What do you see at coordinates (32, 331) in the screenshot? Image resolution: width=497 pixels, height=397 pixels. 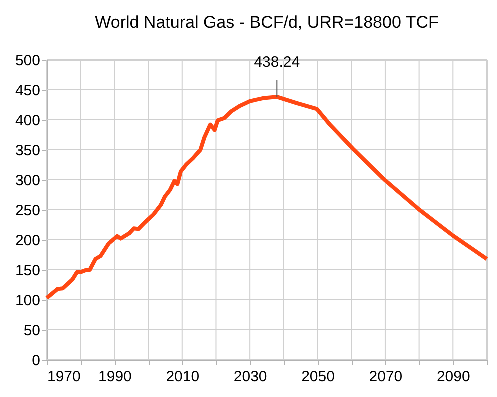 I see `y-tick-label: 50` at bounding box center [32, 331].